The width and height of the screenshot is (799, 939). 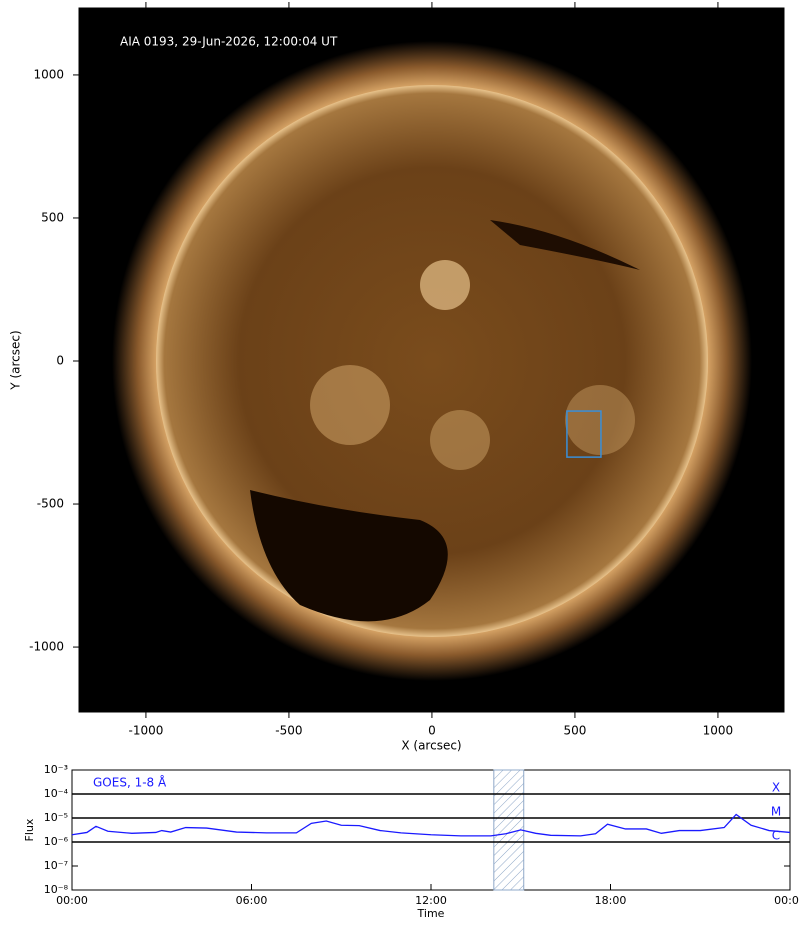 I want to click on x-tick-label: -500, so click(x=288, y=731).